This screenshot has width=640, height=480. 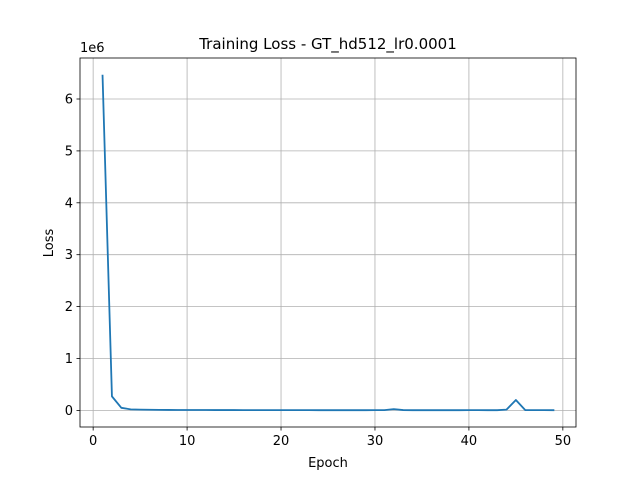 I want to click on x-tick-label: 0, so click(x=93, y=441).